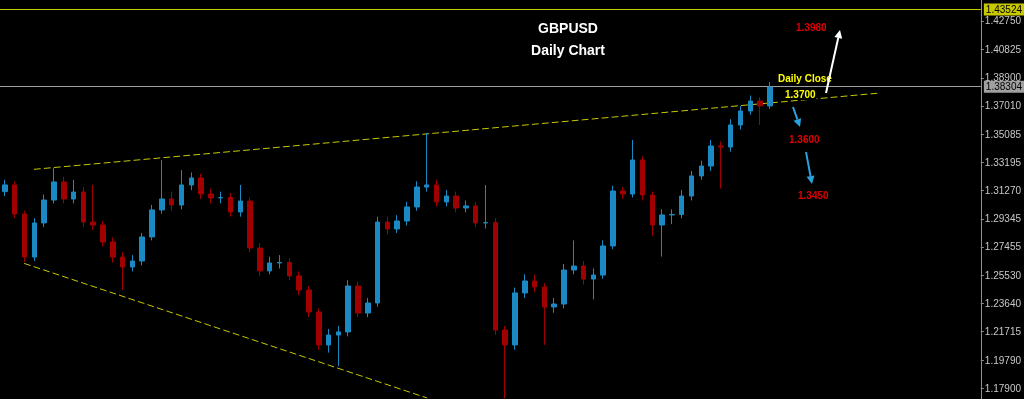 This screenshot has height=399, width=1024. I want to click on y-tick-label: 1.21715, so click(1003, 332).